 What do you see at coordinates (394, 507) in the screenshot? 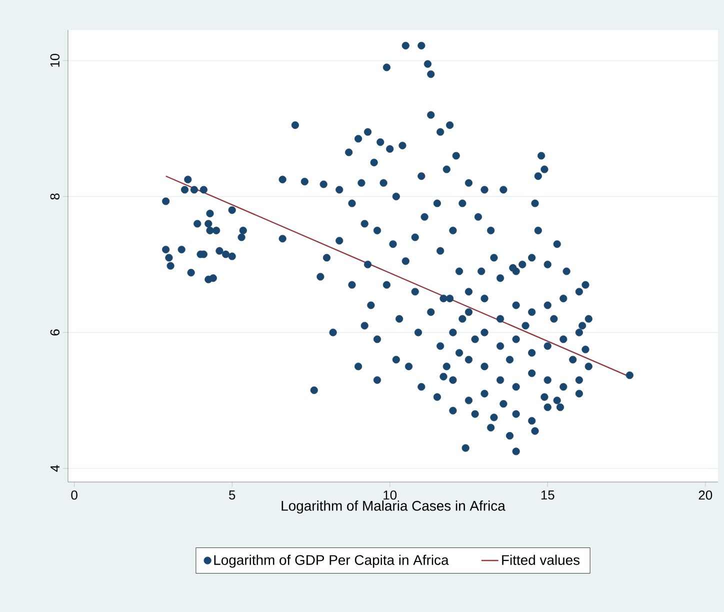
I see `x-axis-title: Logarithm of Malaria Cases in Africa` at bounding box center [394, 507].